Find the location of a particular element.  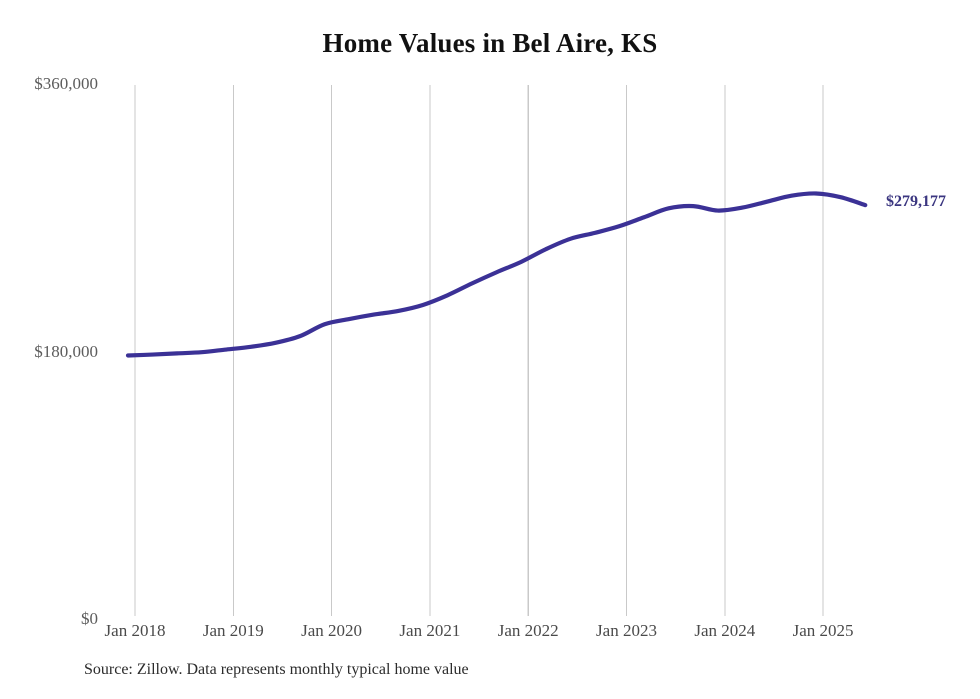

x-tick-label-jan-2022: Jan 2022 is located at coordinates (528, 630).